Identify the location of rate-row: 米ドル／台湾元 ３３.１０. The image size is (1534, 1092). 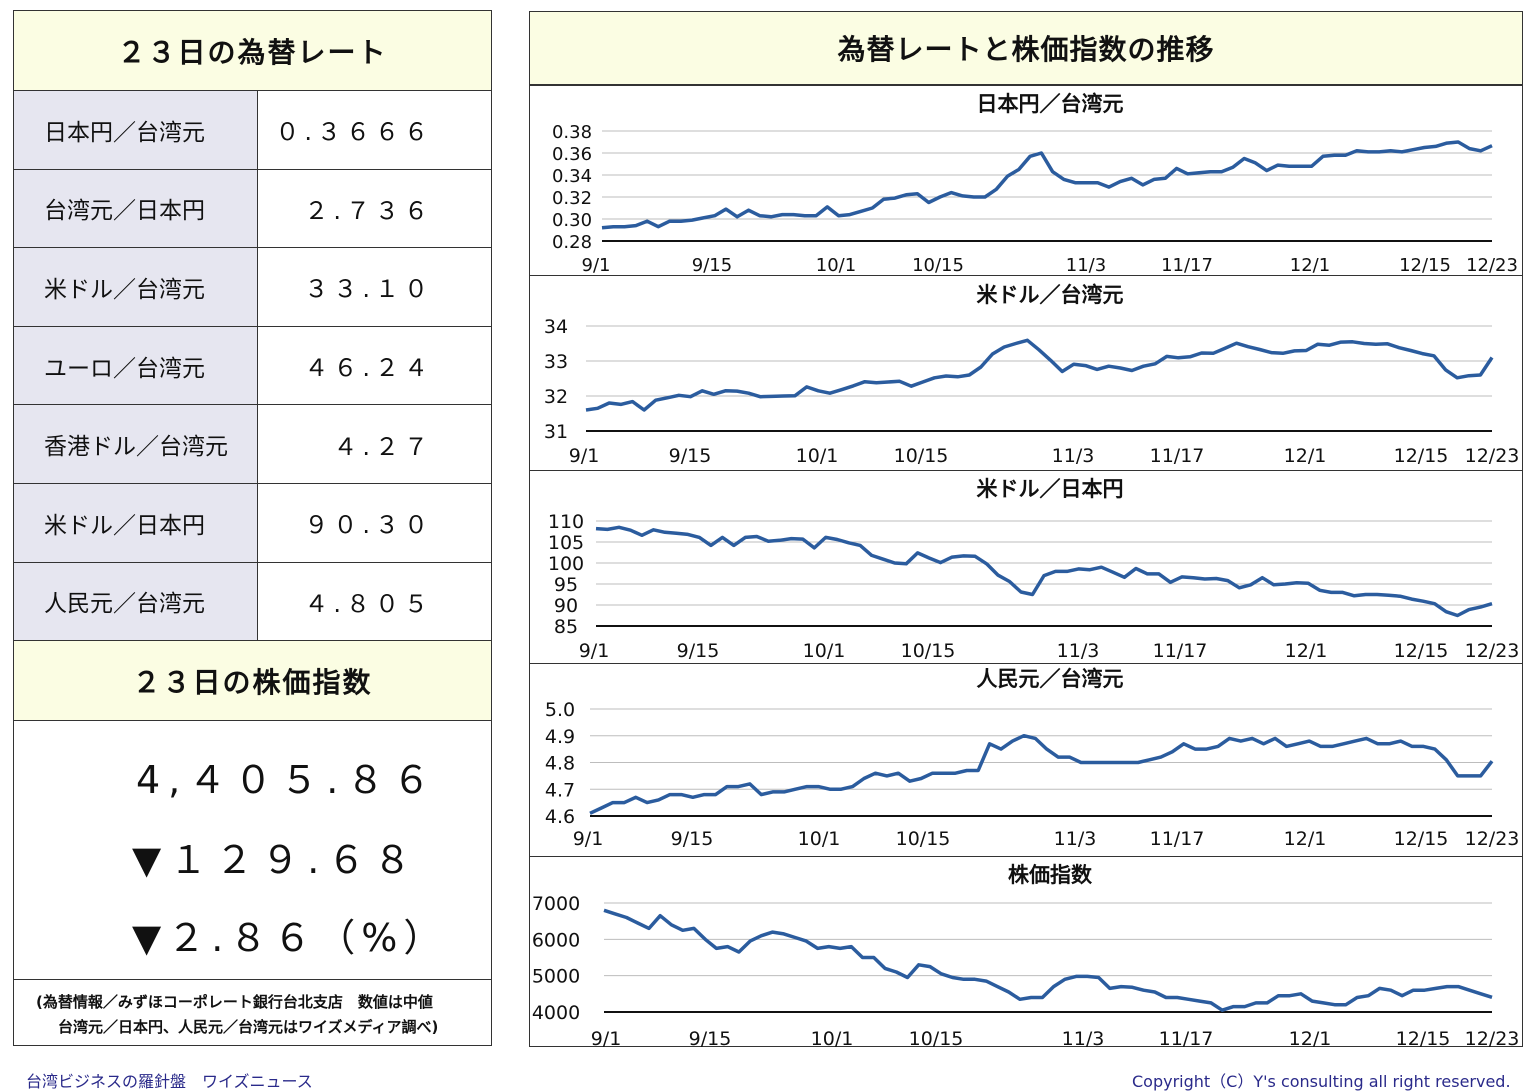
(252, 287).